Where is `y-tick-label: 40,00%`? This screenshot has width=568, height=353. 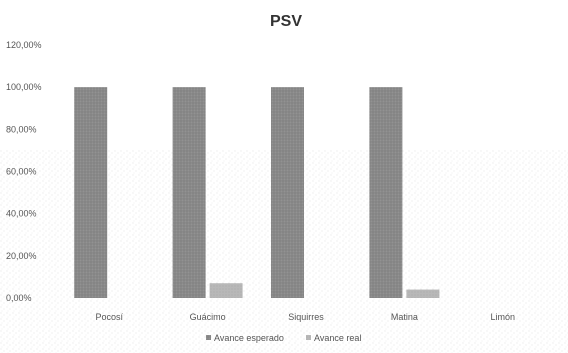 y-tick-label: 40,00% is located at coordinates (21, 214).